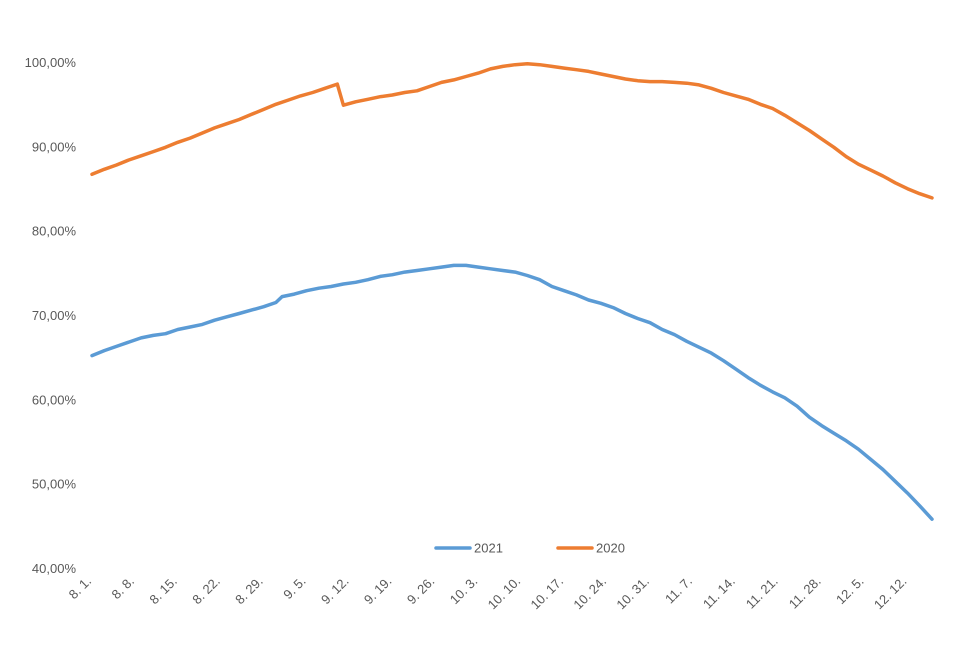 The width and height of the screenshot is (978, 656). What do you see at coordinates (890, 593) in the screenshot?
I see `x-tick-label: 12. 12.` at bounding box center [890, 593].